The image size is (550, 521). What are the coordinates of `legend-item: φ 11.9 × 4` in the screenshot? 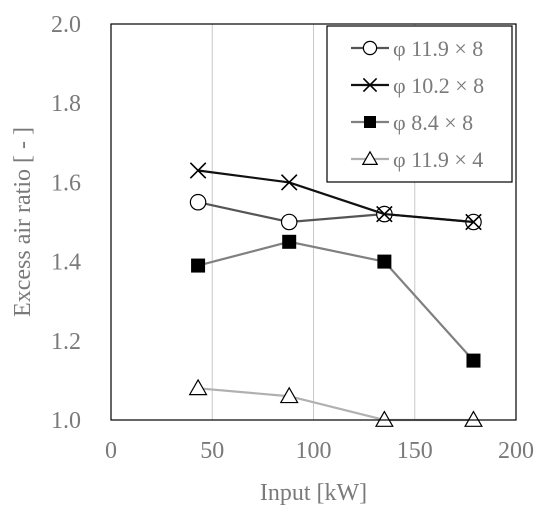 It's located at (417, 159).